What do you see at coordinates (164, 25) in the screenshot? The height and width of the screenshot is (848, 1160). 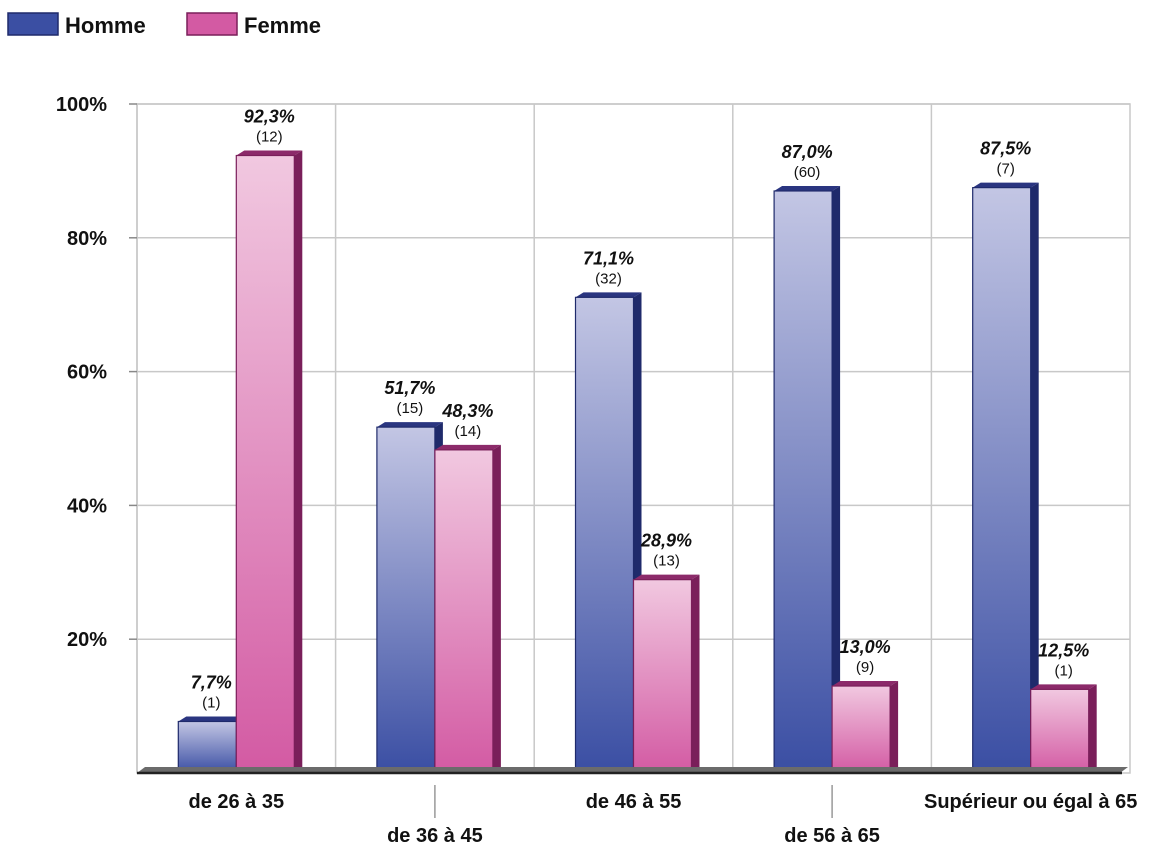 I see `legend: Homme Femme` at bounding box center [164, 25].